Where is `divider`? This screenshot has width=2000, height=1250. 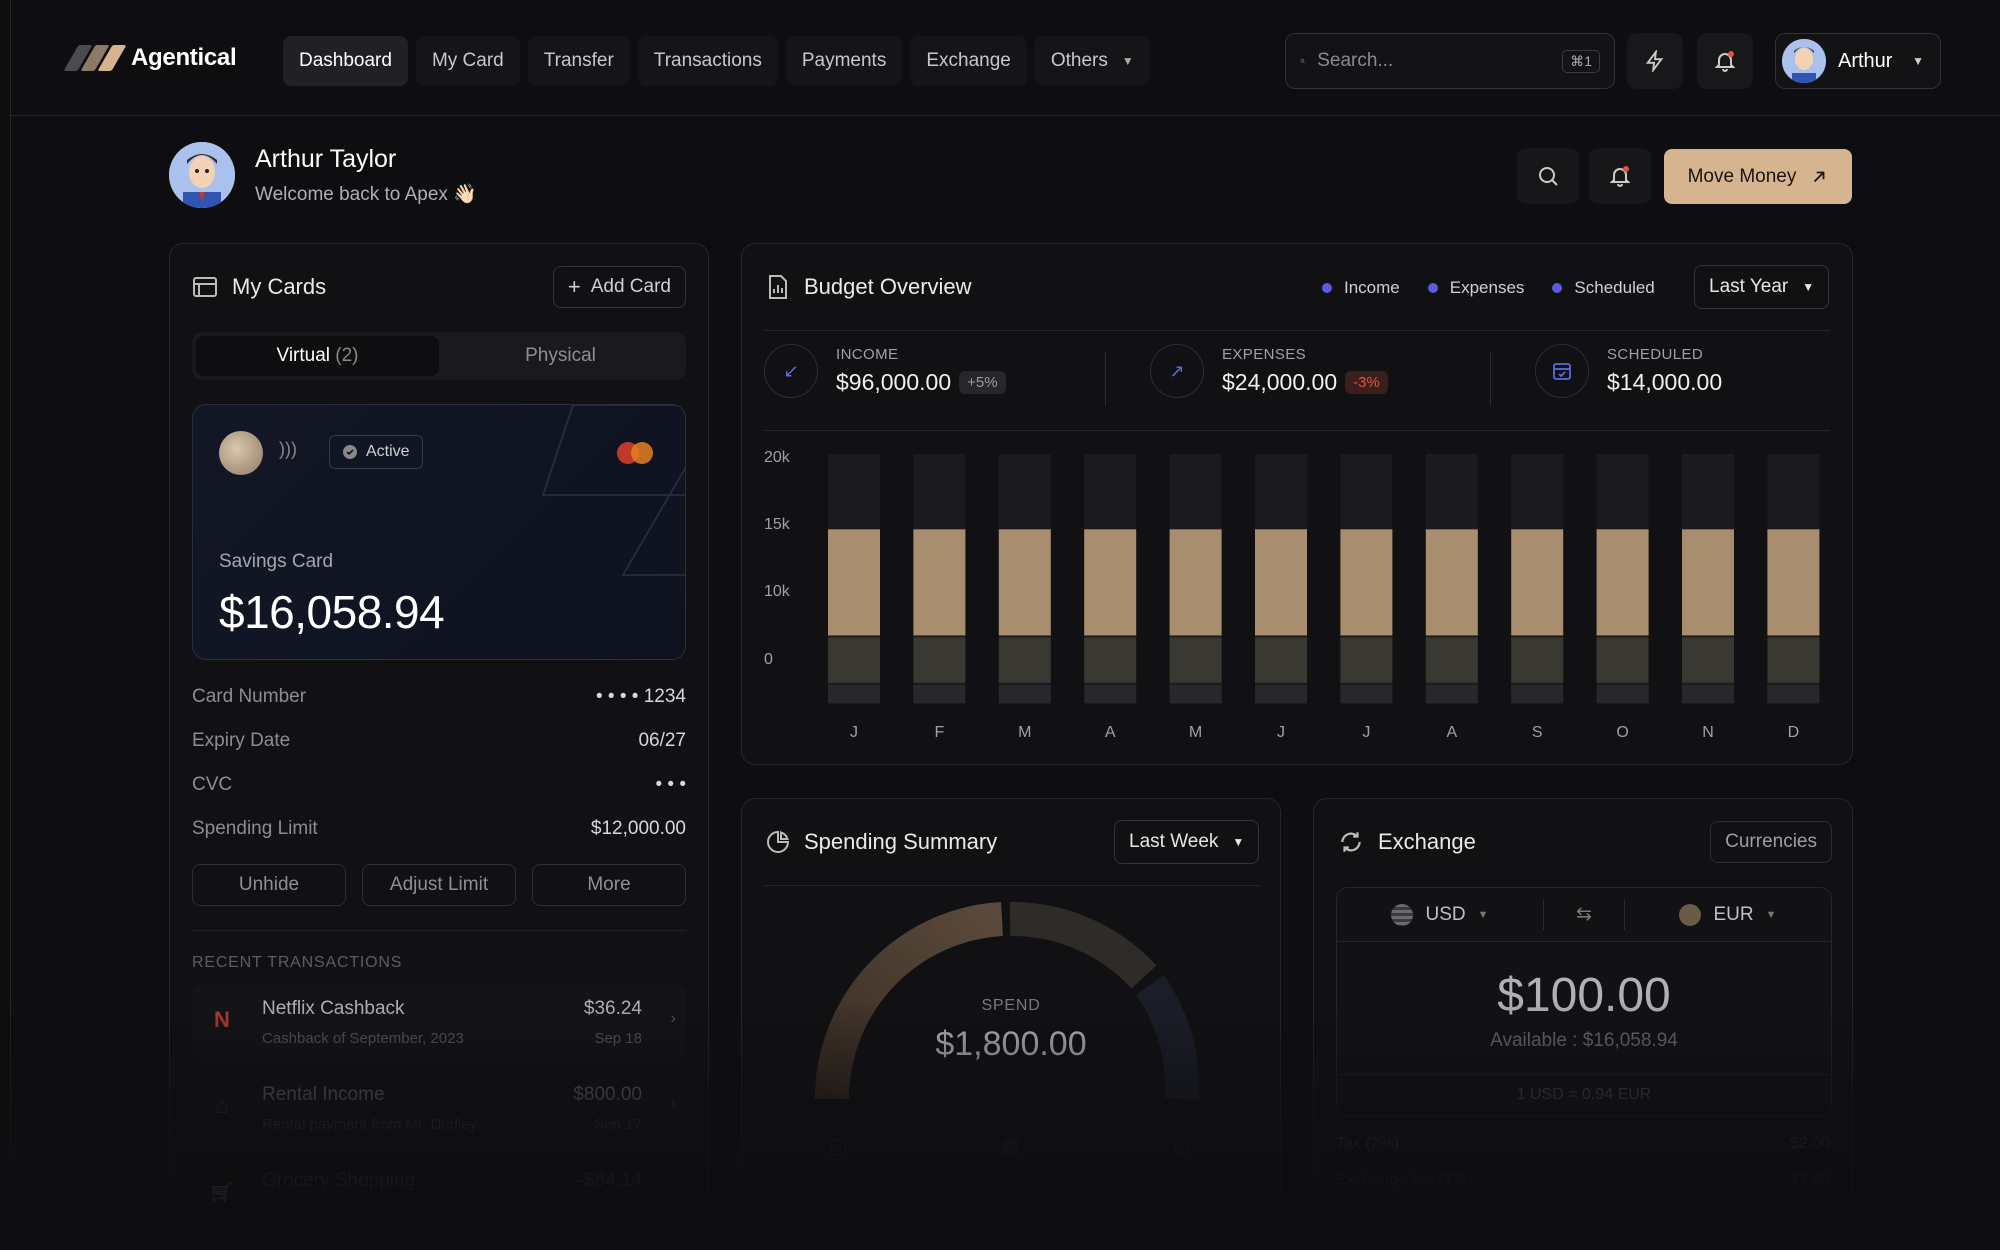
divider is located at coordinates (1543, 914).